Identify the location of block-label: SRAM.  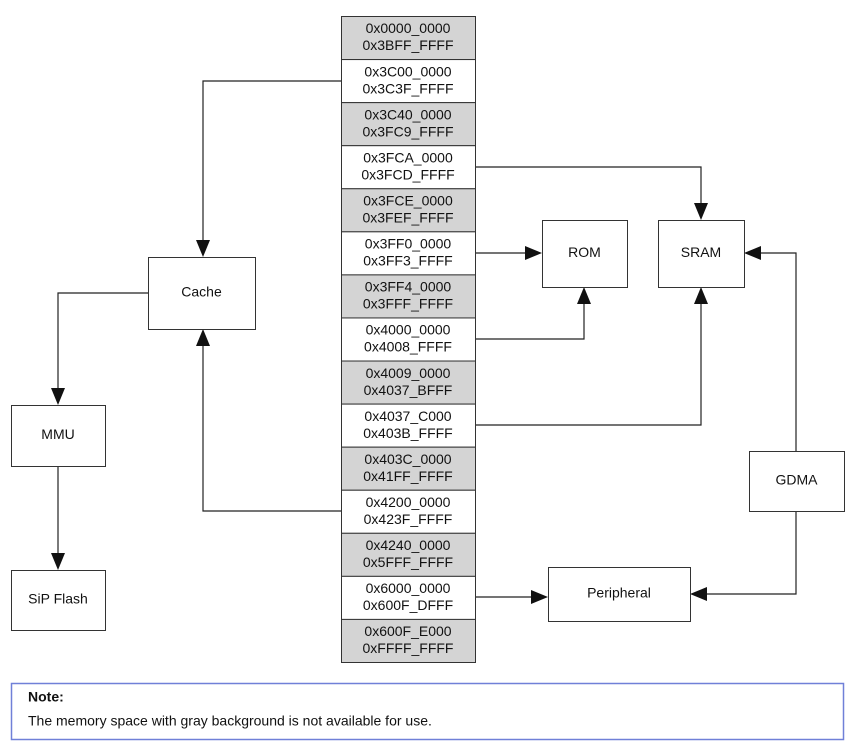
(701, 252).